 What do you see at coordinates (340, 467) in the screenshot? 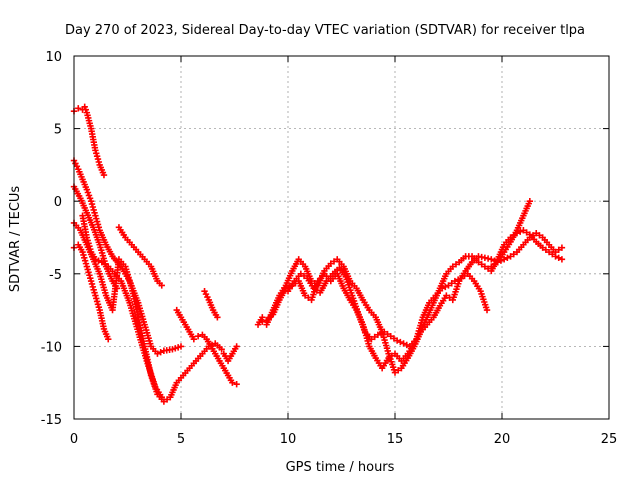
I see `x-axis-label: GPS time / hours` at bounding box center [340, 467].